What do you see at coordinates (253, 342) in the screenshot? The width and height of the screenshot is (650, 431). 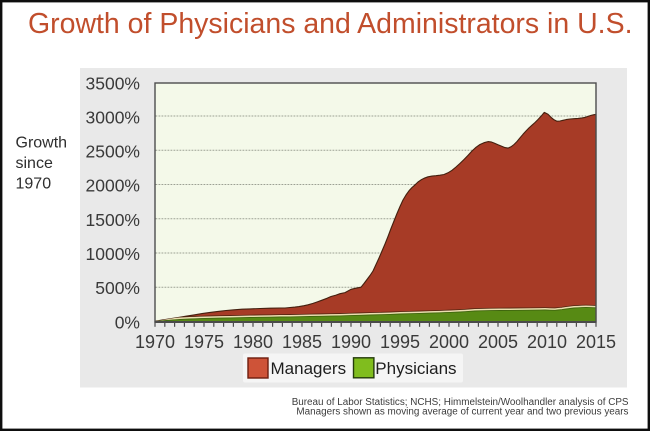 I see `svg-text: 1980` at bounding box center [253, 342].